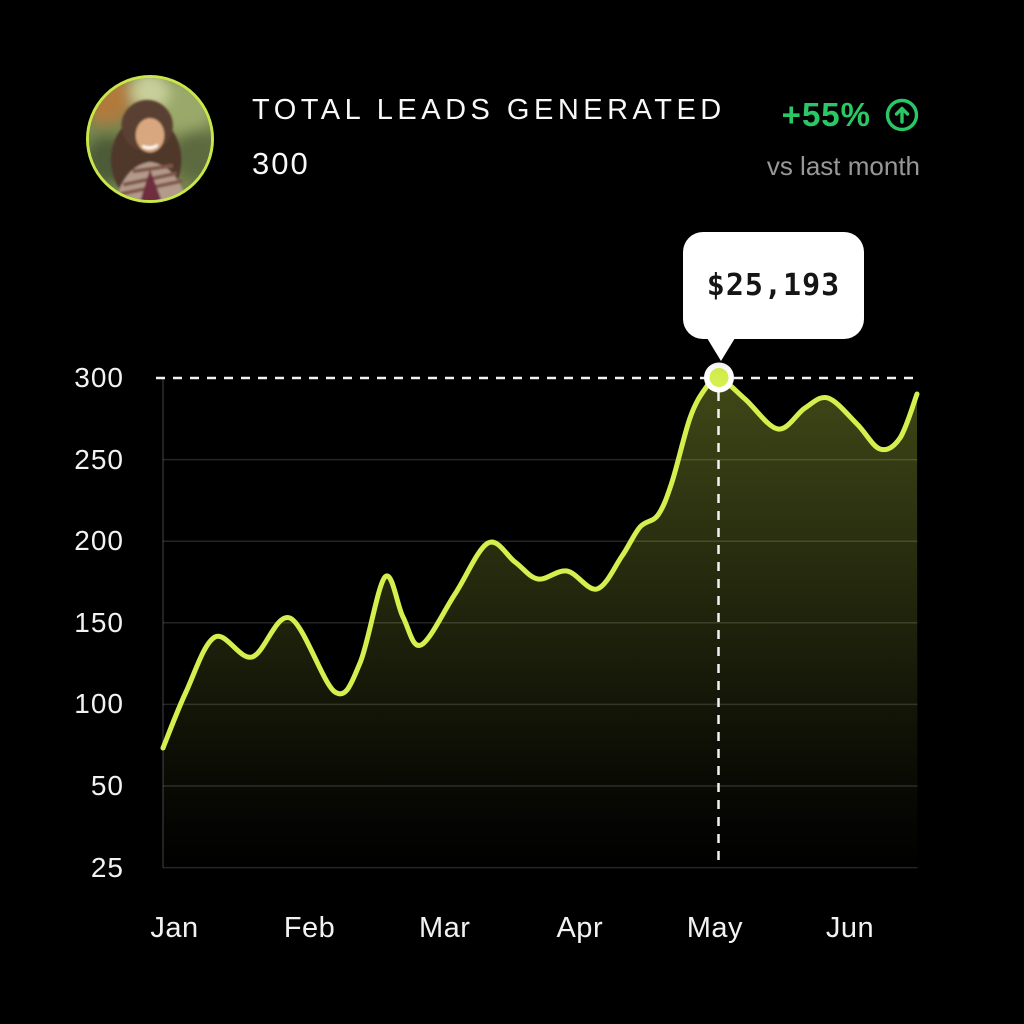  Describe the element at coordinates (902, 115) in the screenshot. I see `arrow-up-circle-icon` at that location.